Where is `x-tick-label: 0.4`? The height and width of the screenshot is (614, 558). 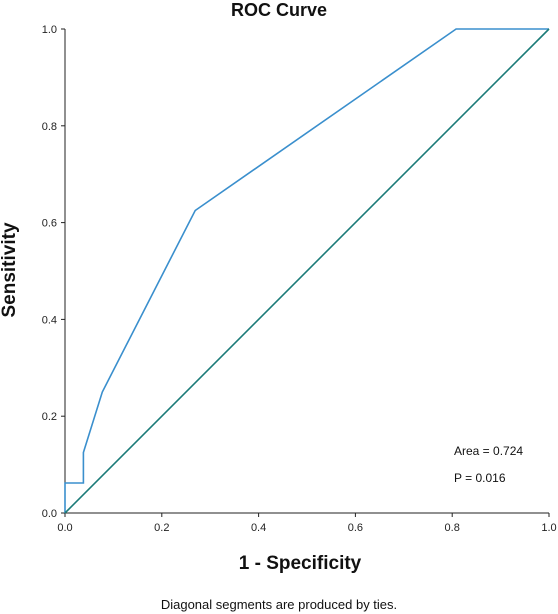
x-tick-label: 0.4 is located at coordinates (258, 528).